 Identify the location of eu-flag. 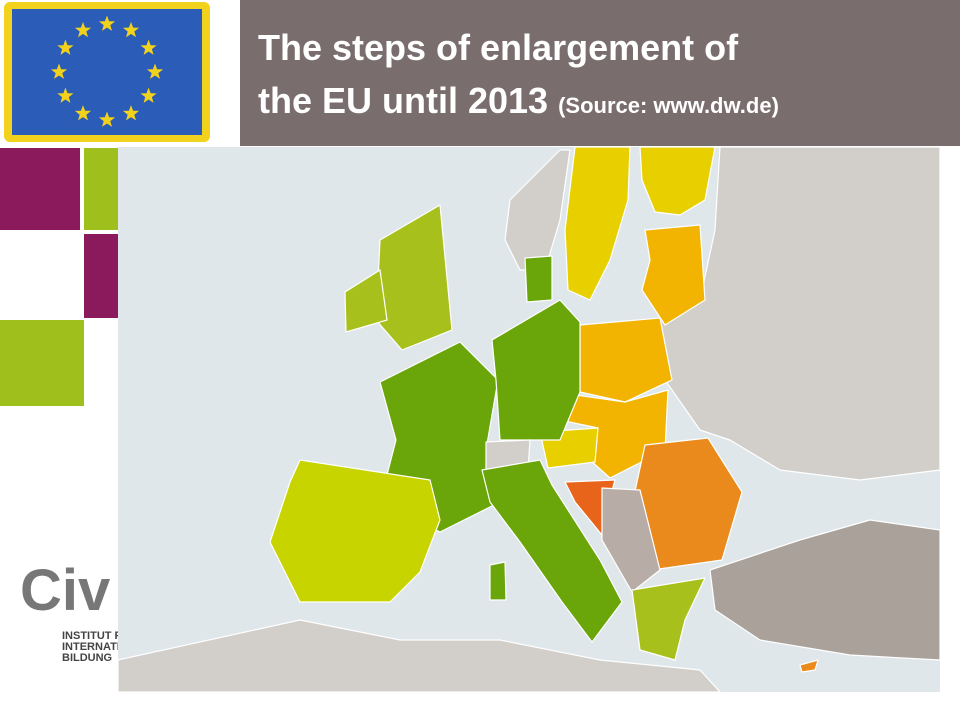
(107, 72).